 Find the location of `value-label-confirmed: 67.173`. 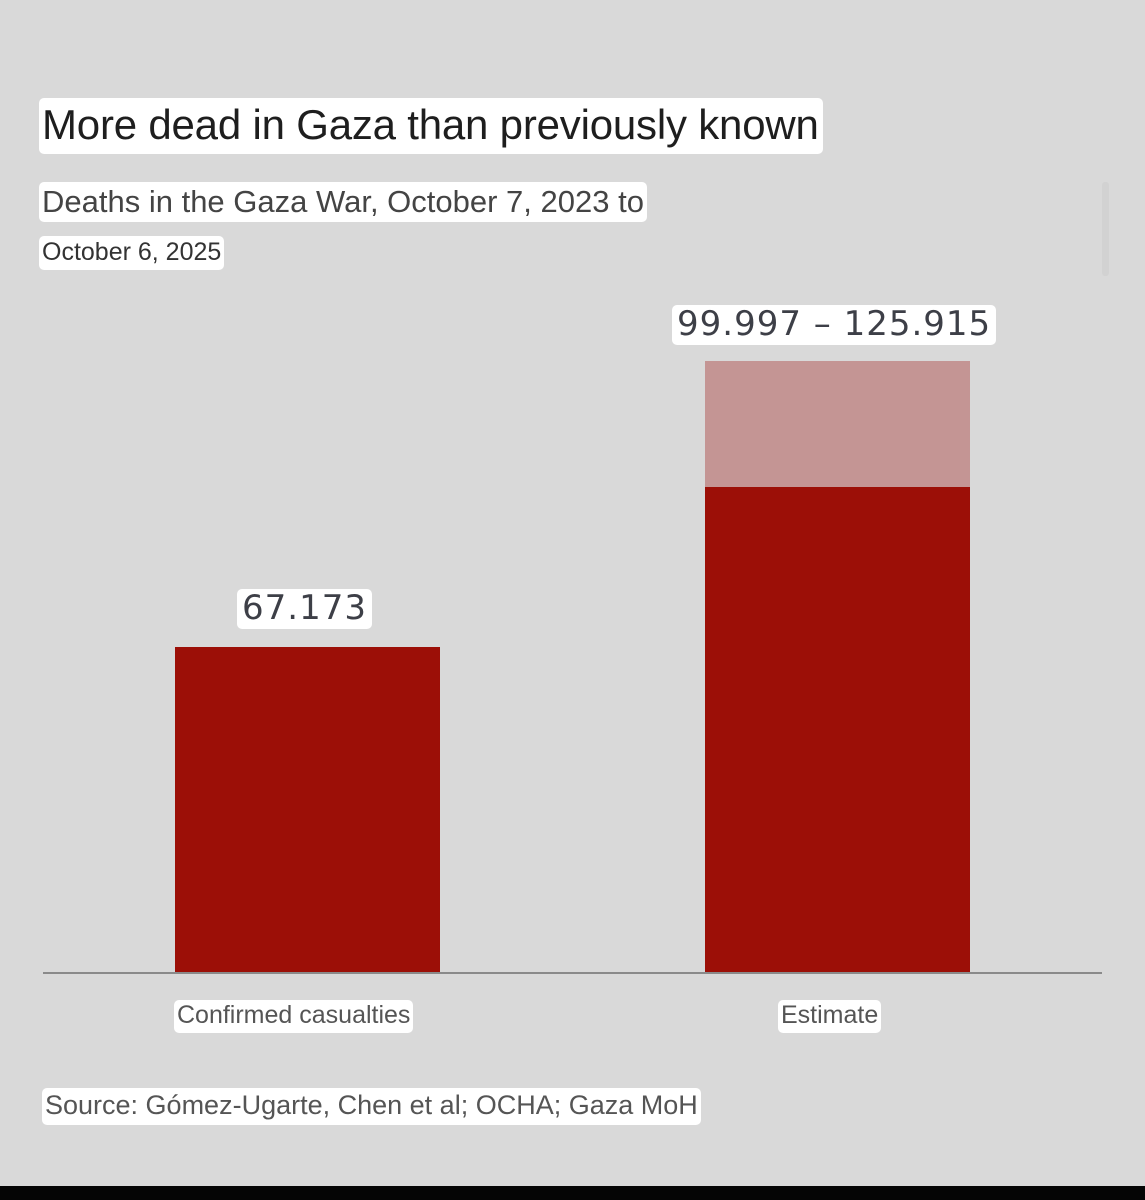

value-label-confirmed: 67.173 is located at coordinates (304, 609).